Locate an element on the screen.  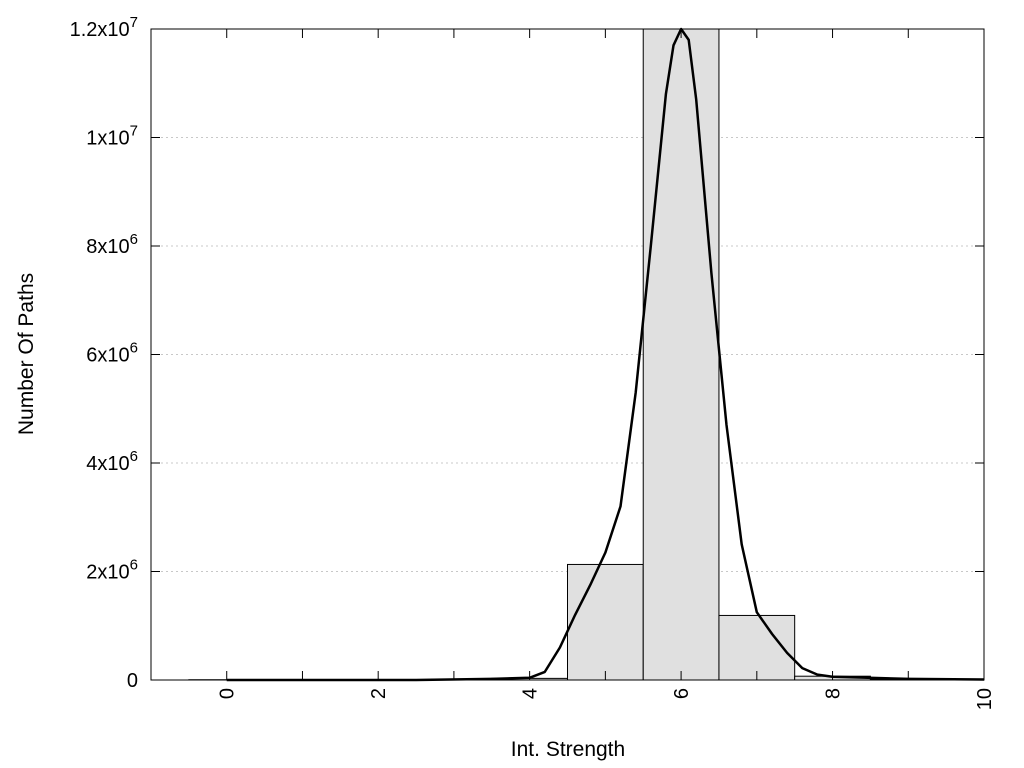
y-tick-label: 8x10⁶ is located at coordinates (112, 244).